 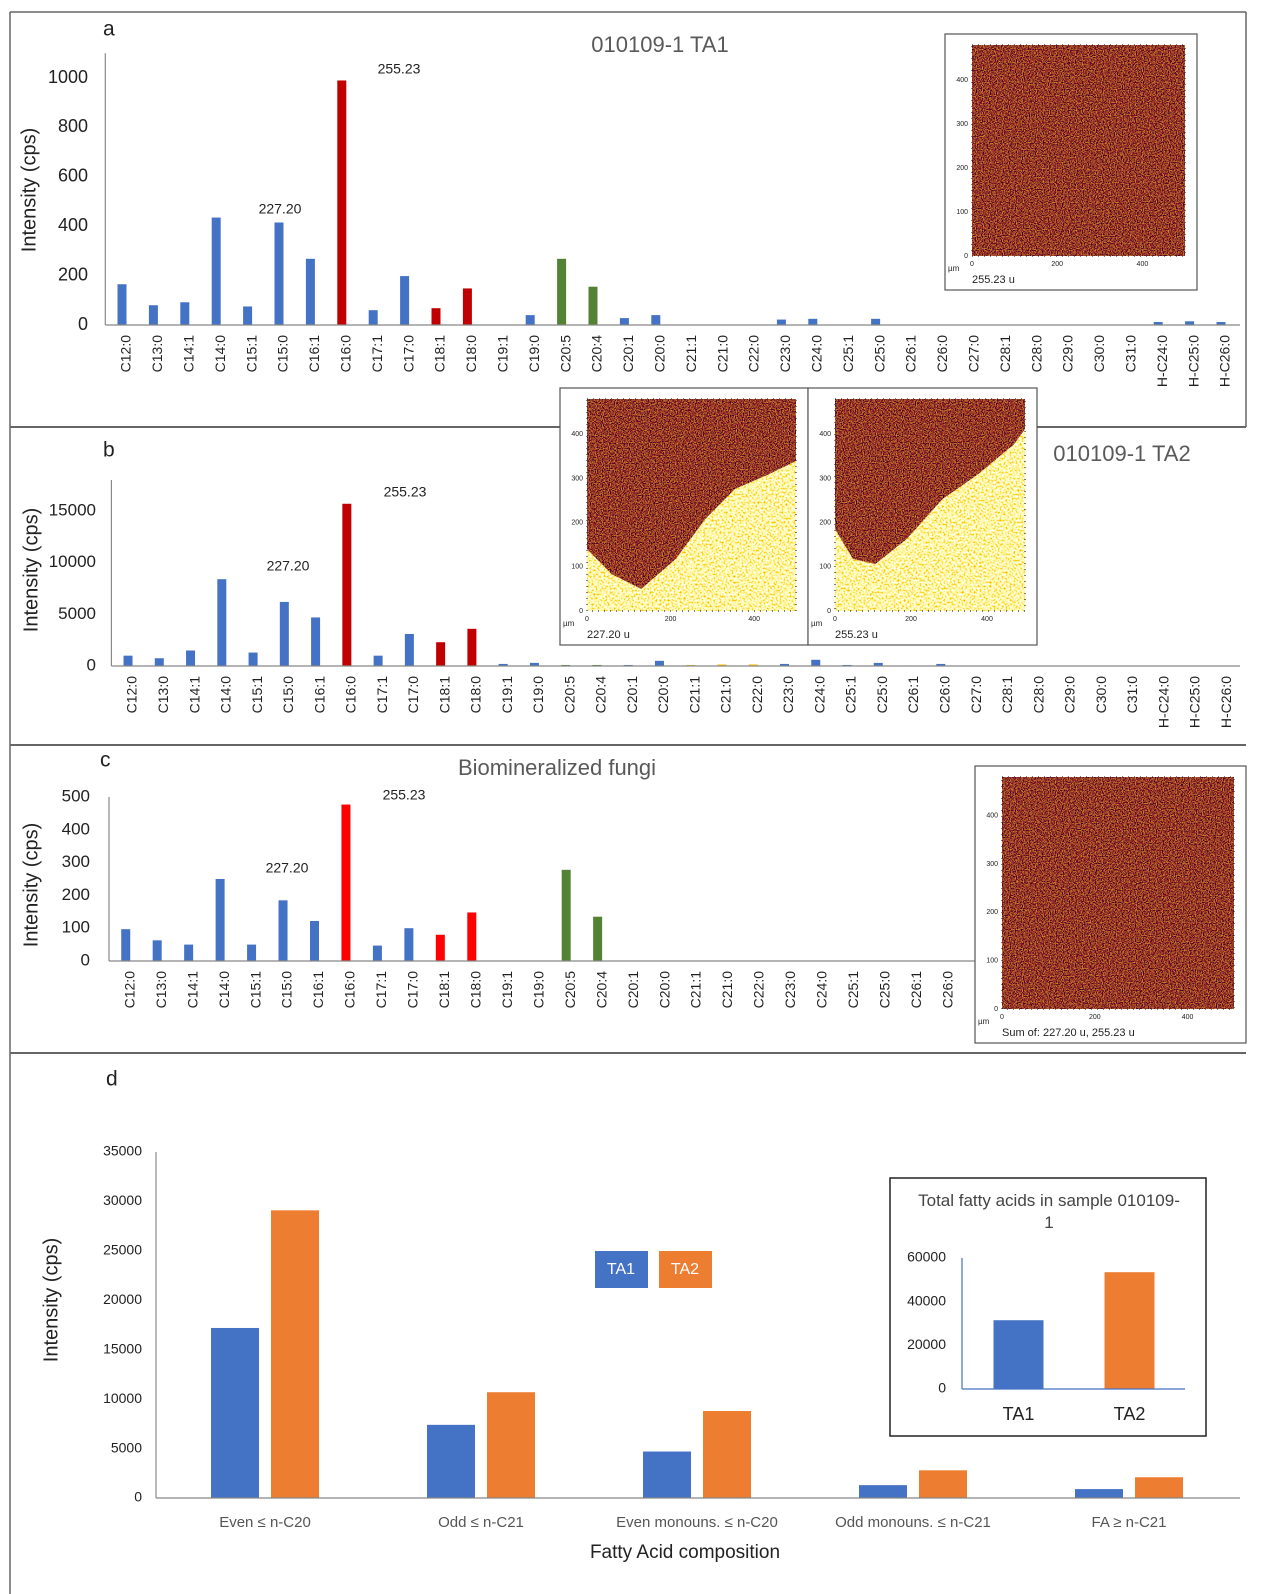 What do you see at coordinates (112, 1079) in the screenshot?
I see `panel-letter: d` at bounding box center [112, 1079].